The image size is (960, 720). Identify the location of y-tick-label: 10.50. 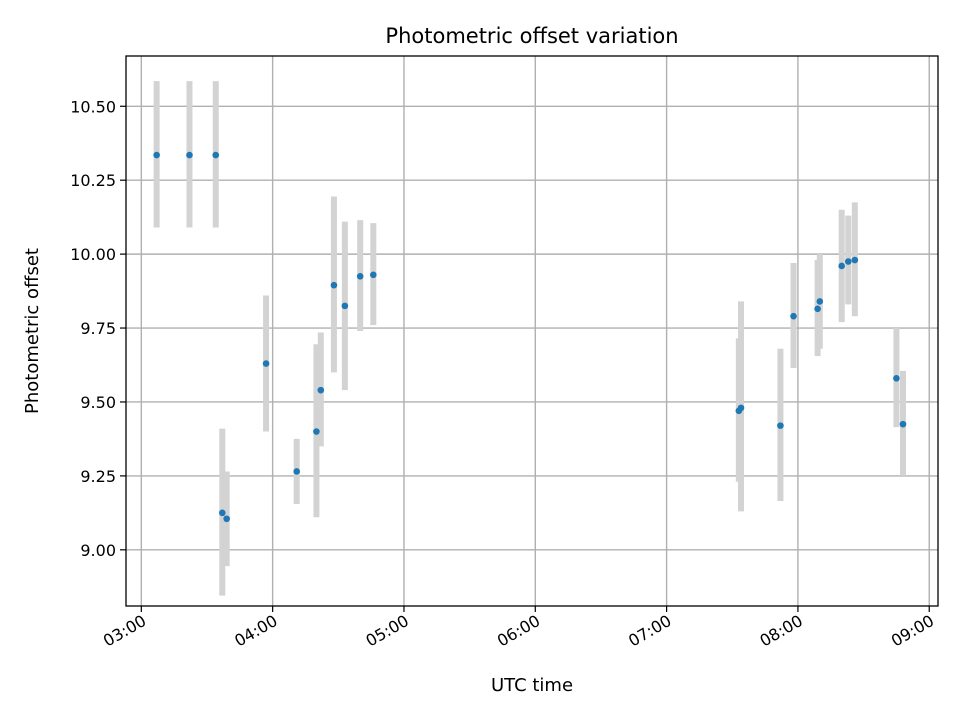
(93, 106).